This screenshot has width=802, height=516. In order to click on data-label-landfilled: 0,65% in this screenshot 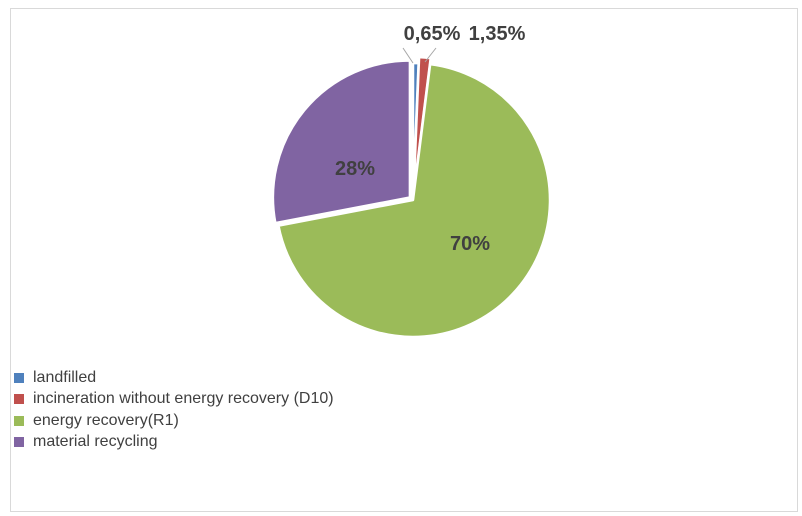, I will do `click(432, 34)`.